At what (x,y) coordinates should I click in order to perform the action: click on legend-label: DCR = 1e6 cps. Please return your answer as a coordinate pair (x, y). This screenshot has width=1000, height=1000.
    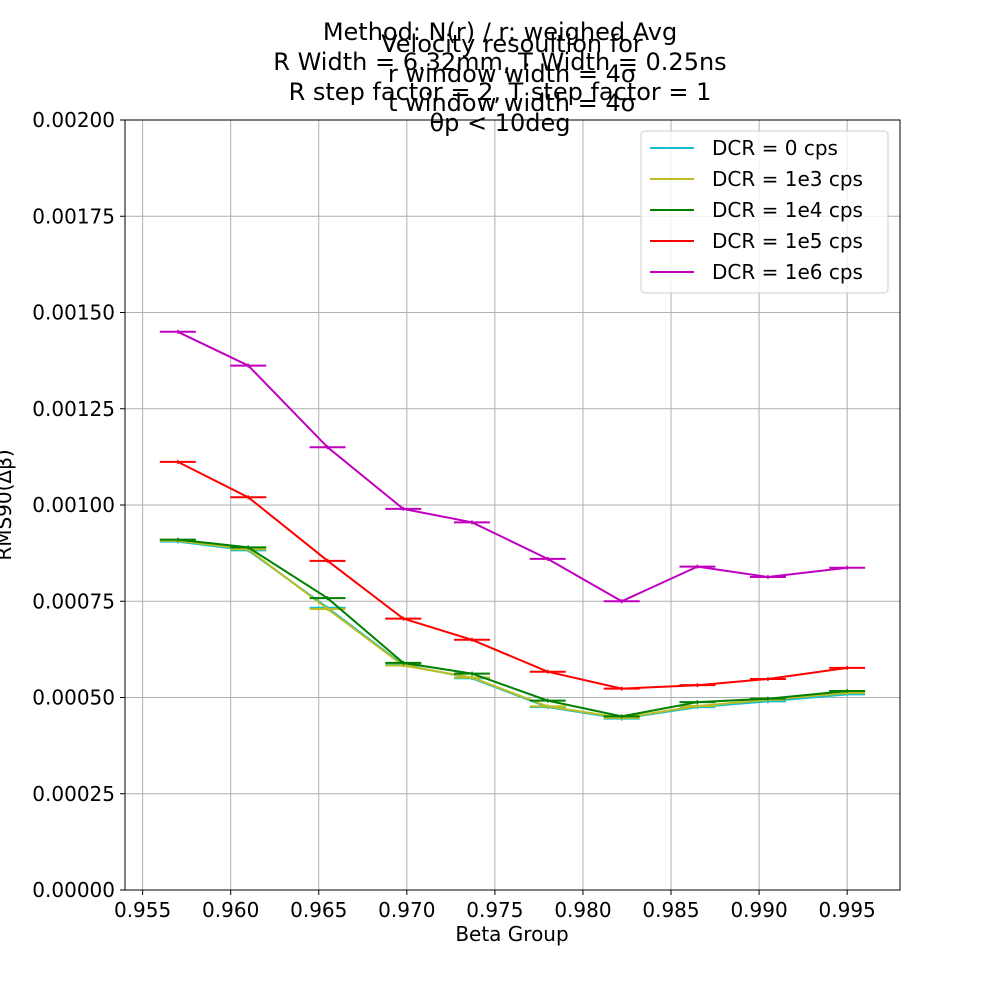
    Looking at the image, I should click on (787, 272).